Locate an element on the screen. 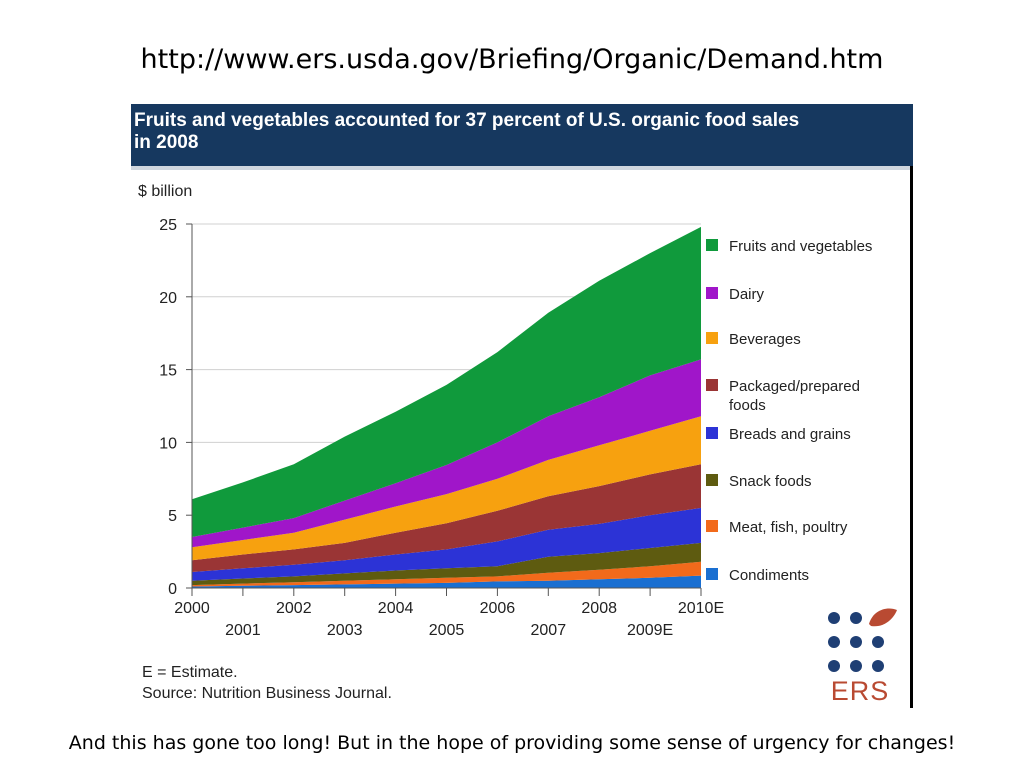 This screenshot has height=768, width=1024. legend-swatch-beverages is located at coordinates (712, 338).